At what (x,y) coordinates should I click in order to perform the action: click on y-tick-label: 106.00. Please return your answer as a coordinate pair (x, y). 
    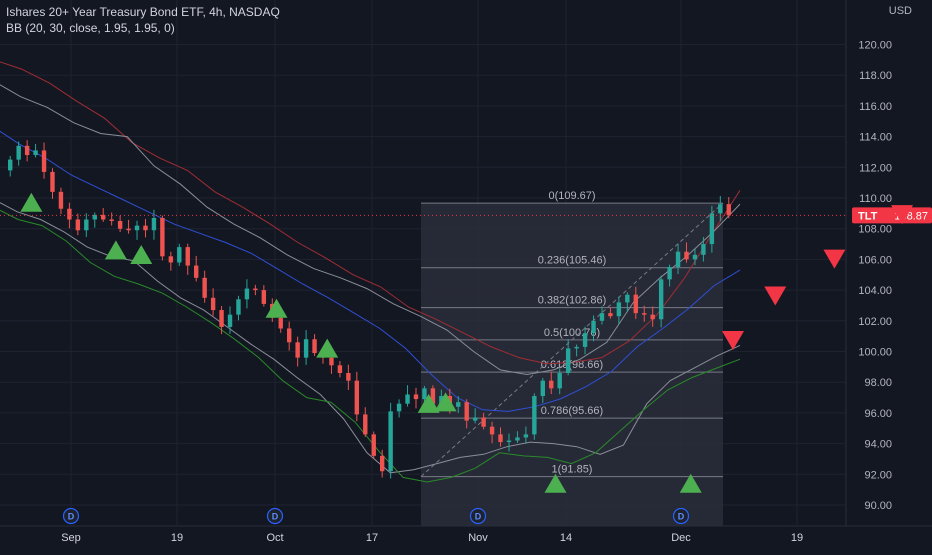
    Looking at the image, I should click on (875, 260).